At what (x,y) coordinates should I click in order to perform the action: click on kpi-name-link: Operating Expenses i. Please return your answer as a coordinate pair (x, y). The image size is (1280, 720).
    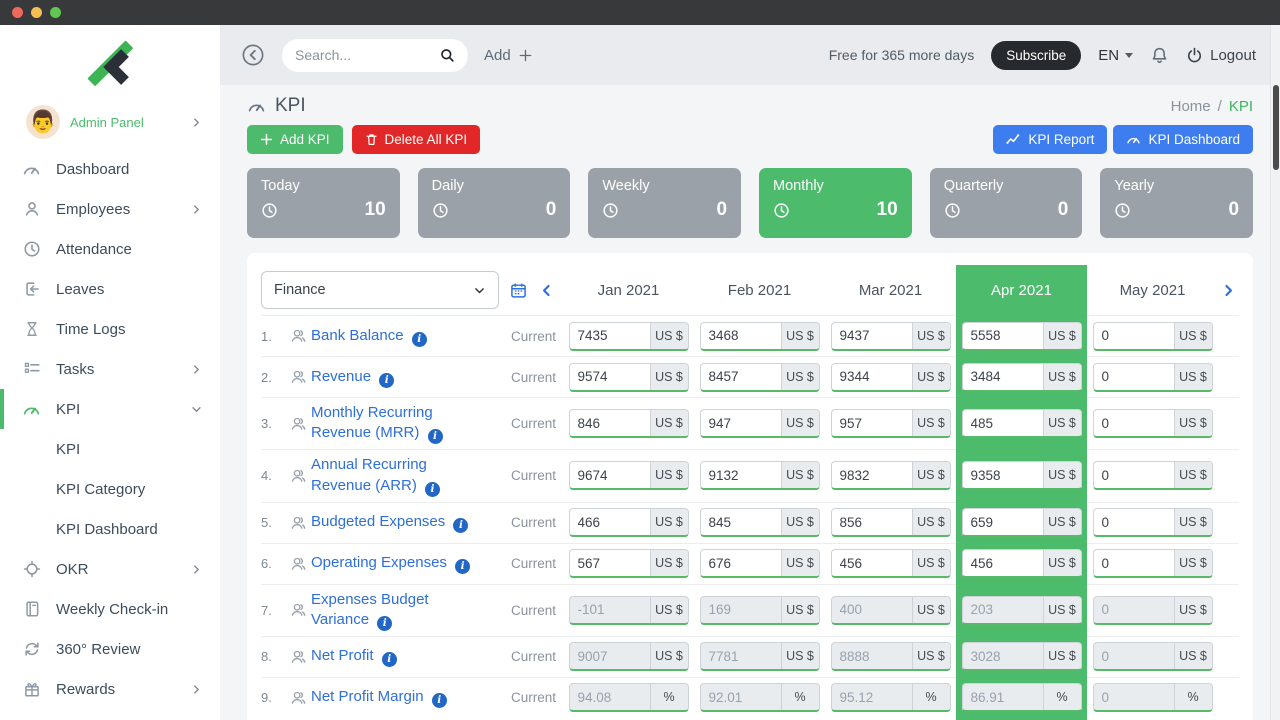
    Looking at the image, I should click on (400, 563).